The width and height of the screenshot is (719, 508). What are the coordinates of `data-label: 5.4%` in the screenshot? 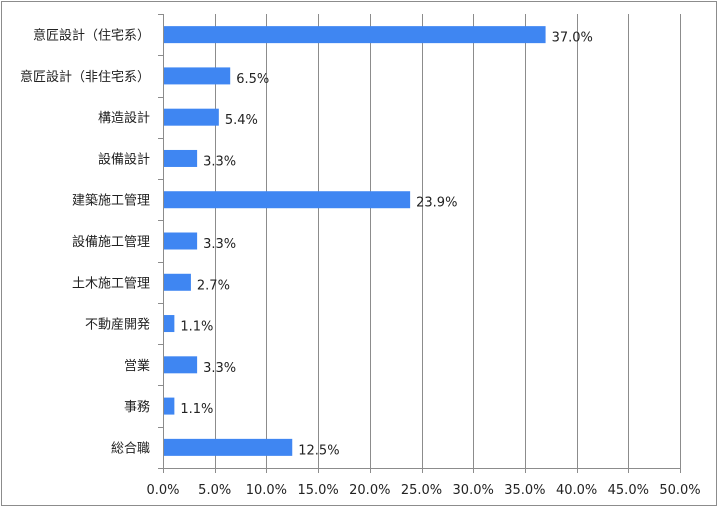 It's located at (241, 120).